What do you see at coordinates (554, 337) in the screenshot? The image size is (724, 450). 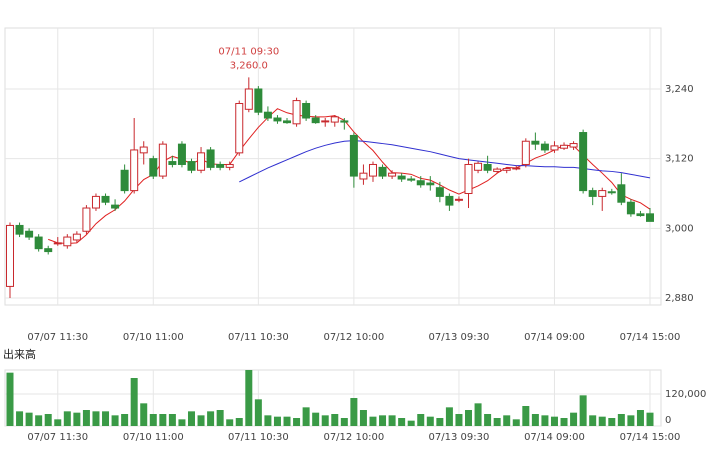 I see `x-tick-label: 07/14 09:00` at bounding box center [554, 337].